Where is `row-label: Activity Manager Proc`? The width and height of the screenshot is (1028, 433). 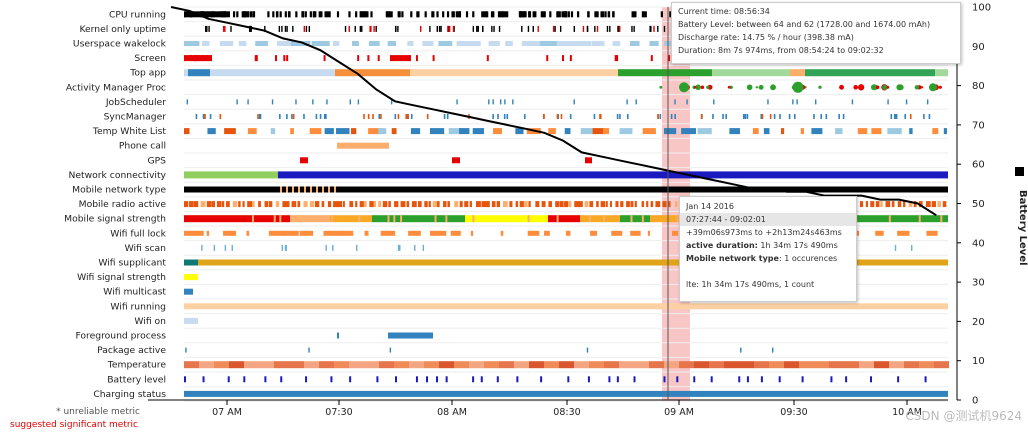 row-label: Activity Manager Proc is located at coordinates (116, 87).